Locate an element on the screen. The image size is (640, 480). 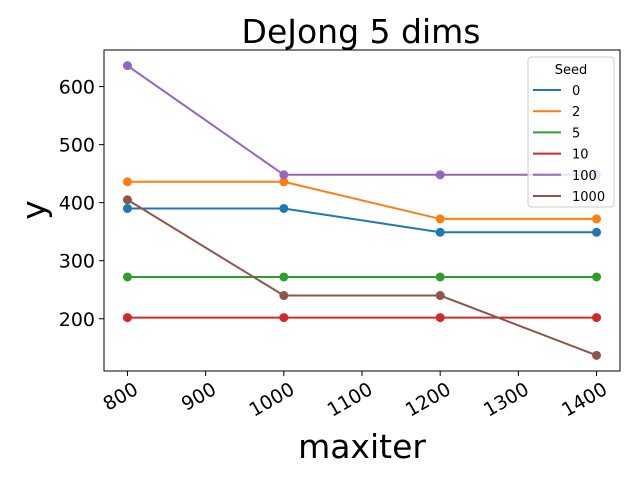
series-0-line is located at coordinates (362, 220).